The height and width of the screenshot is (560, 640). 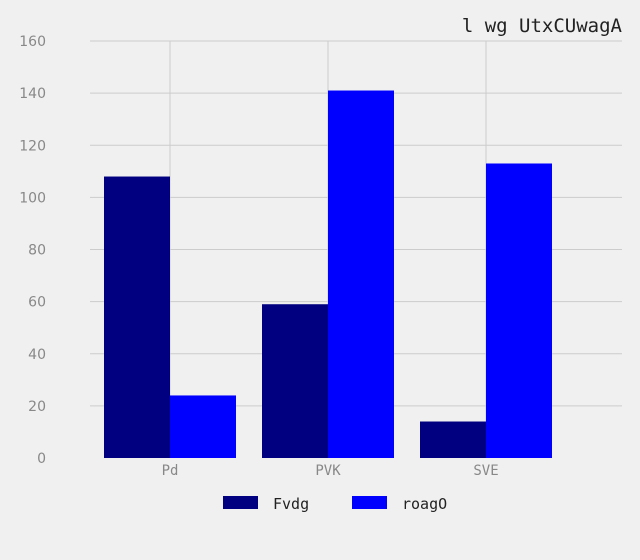 I want to click on bar-Fvdg-Pd, so click(x=137, y=317).